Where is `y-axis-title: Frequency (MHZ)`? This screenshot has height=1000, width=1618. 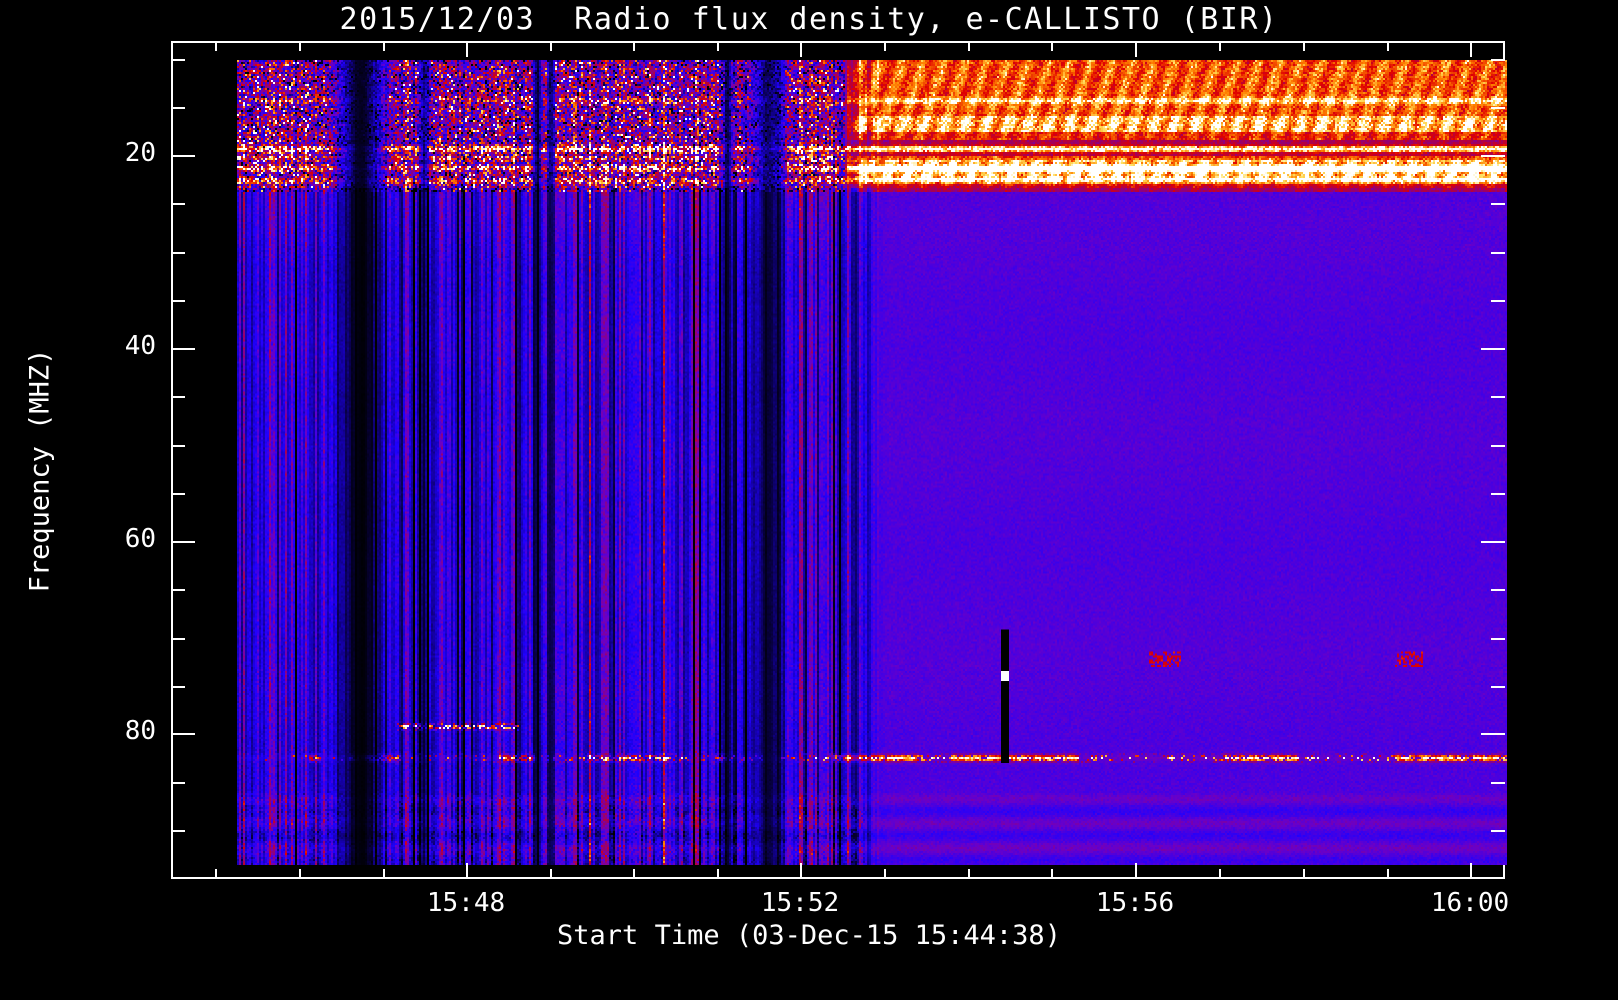 y-axis-title: Frequency (MHZ) is located at coordinates (40, 470).